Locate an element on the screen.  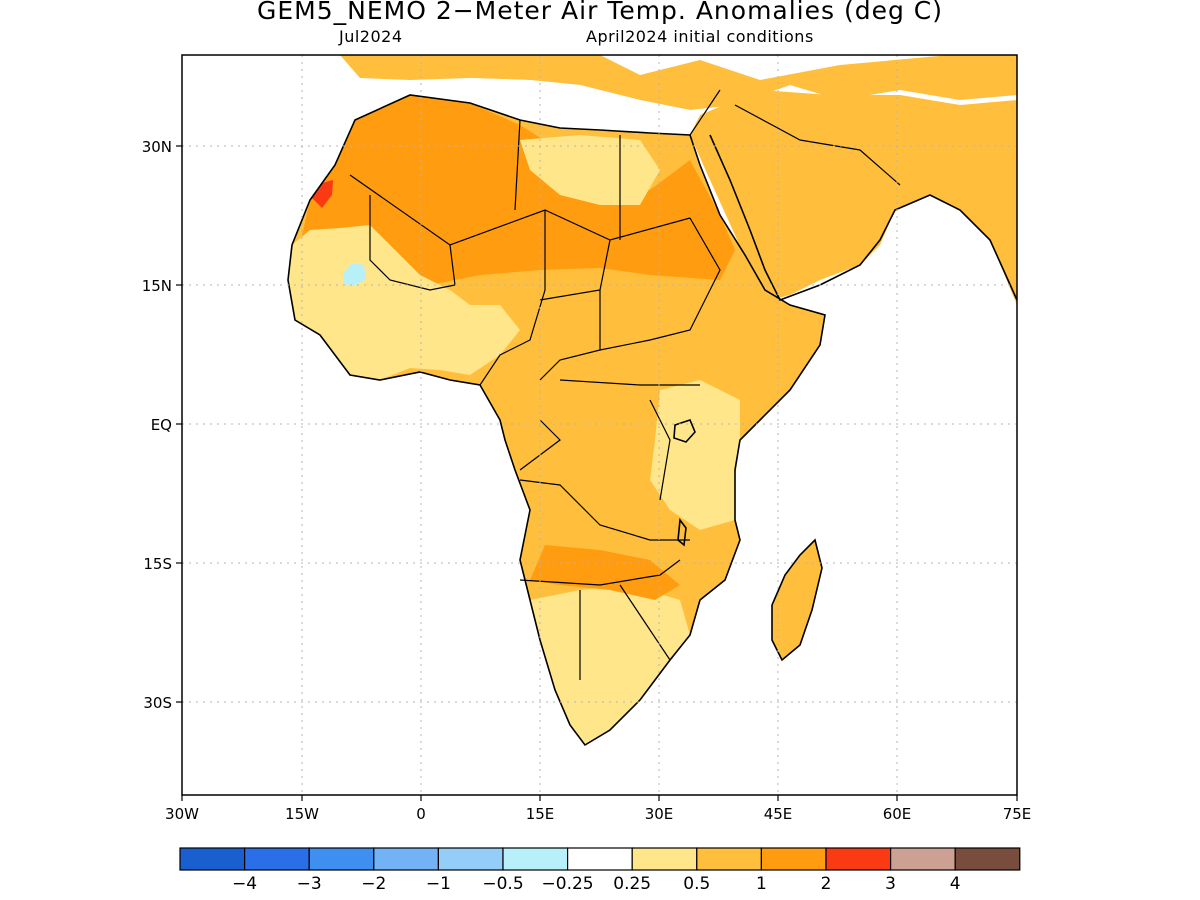
colorbar-label: −2 is located at coordinates (373, 884).